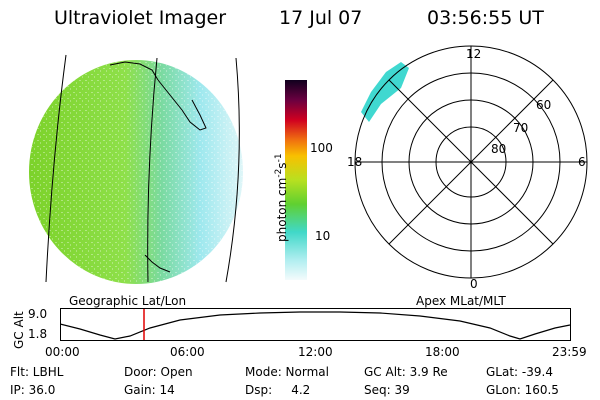 The height and width of the screenshot is (400, 600). What do you see at coordinates (544, 105) in the screenshot?
I see `mlat-label-60: 60` at bounding box center [544, 105].